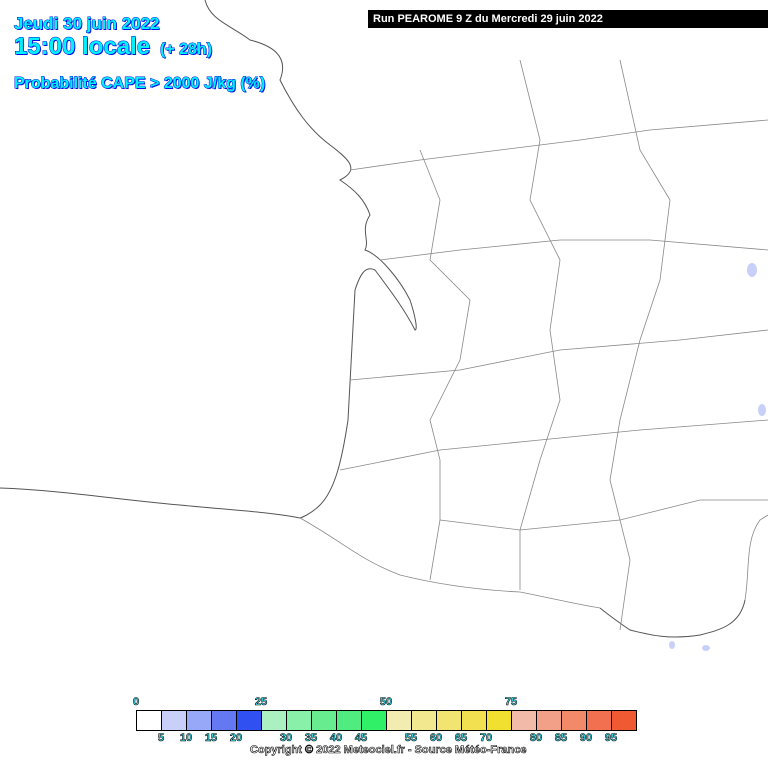 The image size is (768, 768). I want to click on legend-label: 55, so click(411, 738).